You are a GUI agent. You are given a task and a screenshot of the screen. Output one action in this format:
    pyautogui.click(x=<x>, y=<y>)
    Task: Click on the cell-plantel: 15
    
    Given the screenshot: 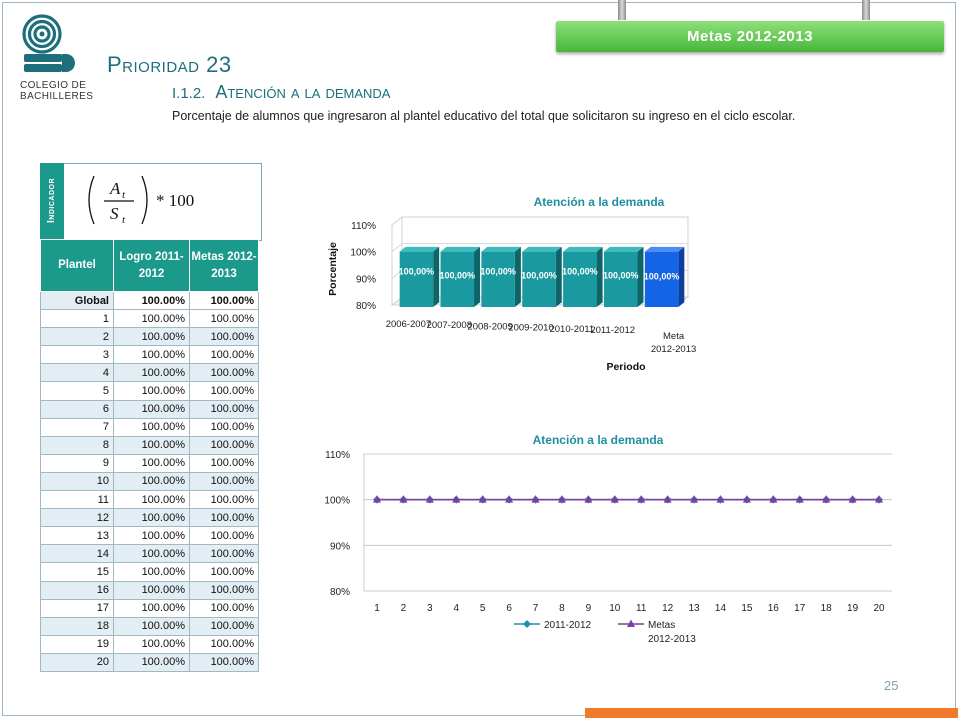 What is the action you would take?
    pyautogui.click(x=77, y=572)
    